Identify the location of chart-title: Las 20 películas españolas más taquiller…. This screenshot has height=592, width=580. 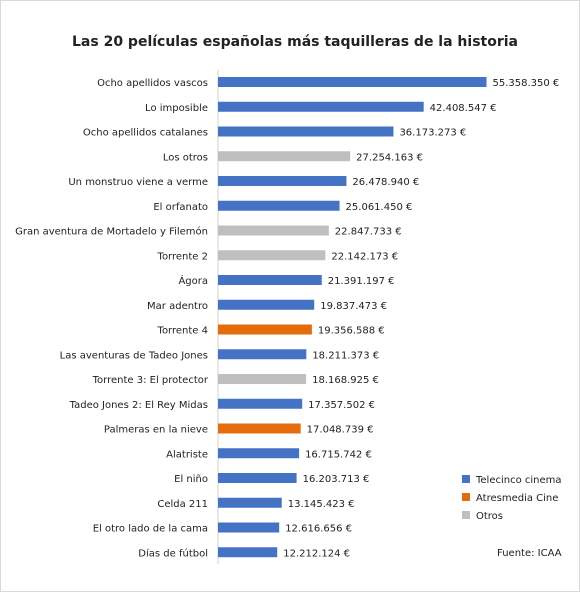
(295, 42).